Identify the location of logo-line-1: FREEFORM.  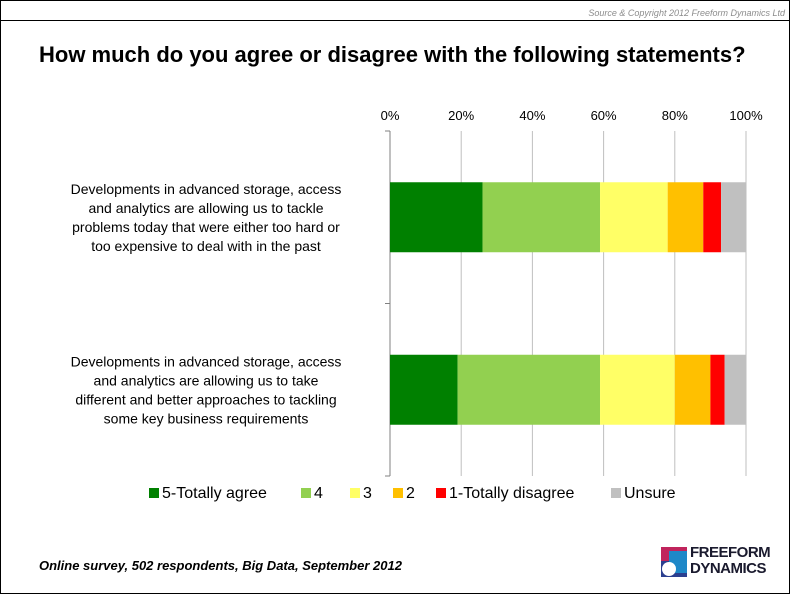
(730, 552).